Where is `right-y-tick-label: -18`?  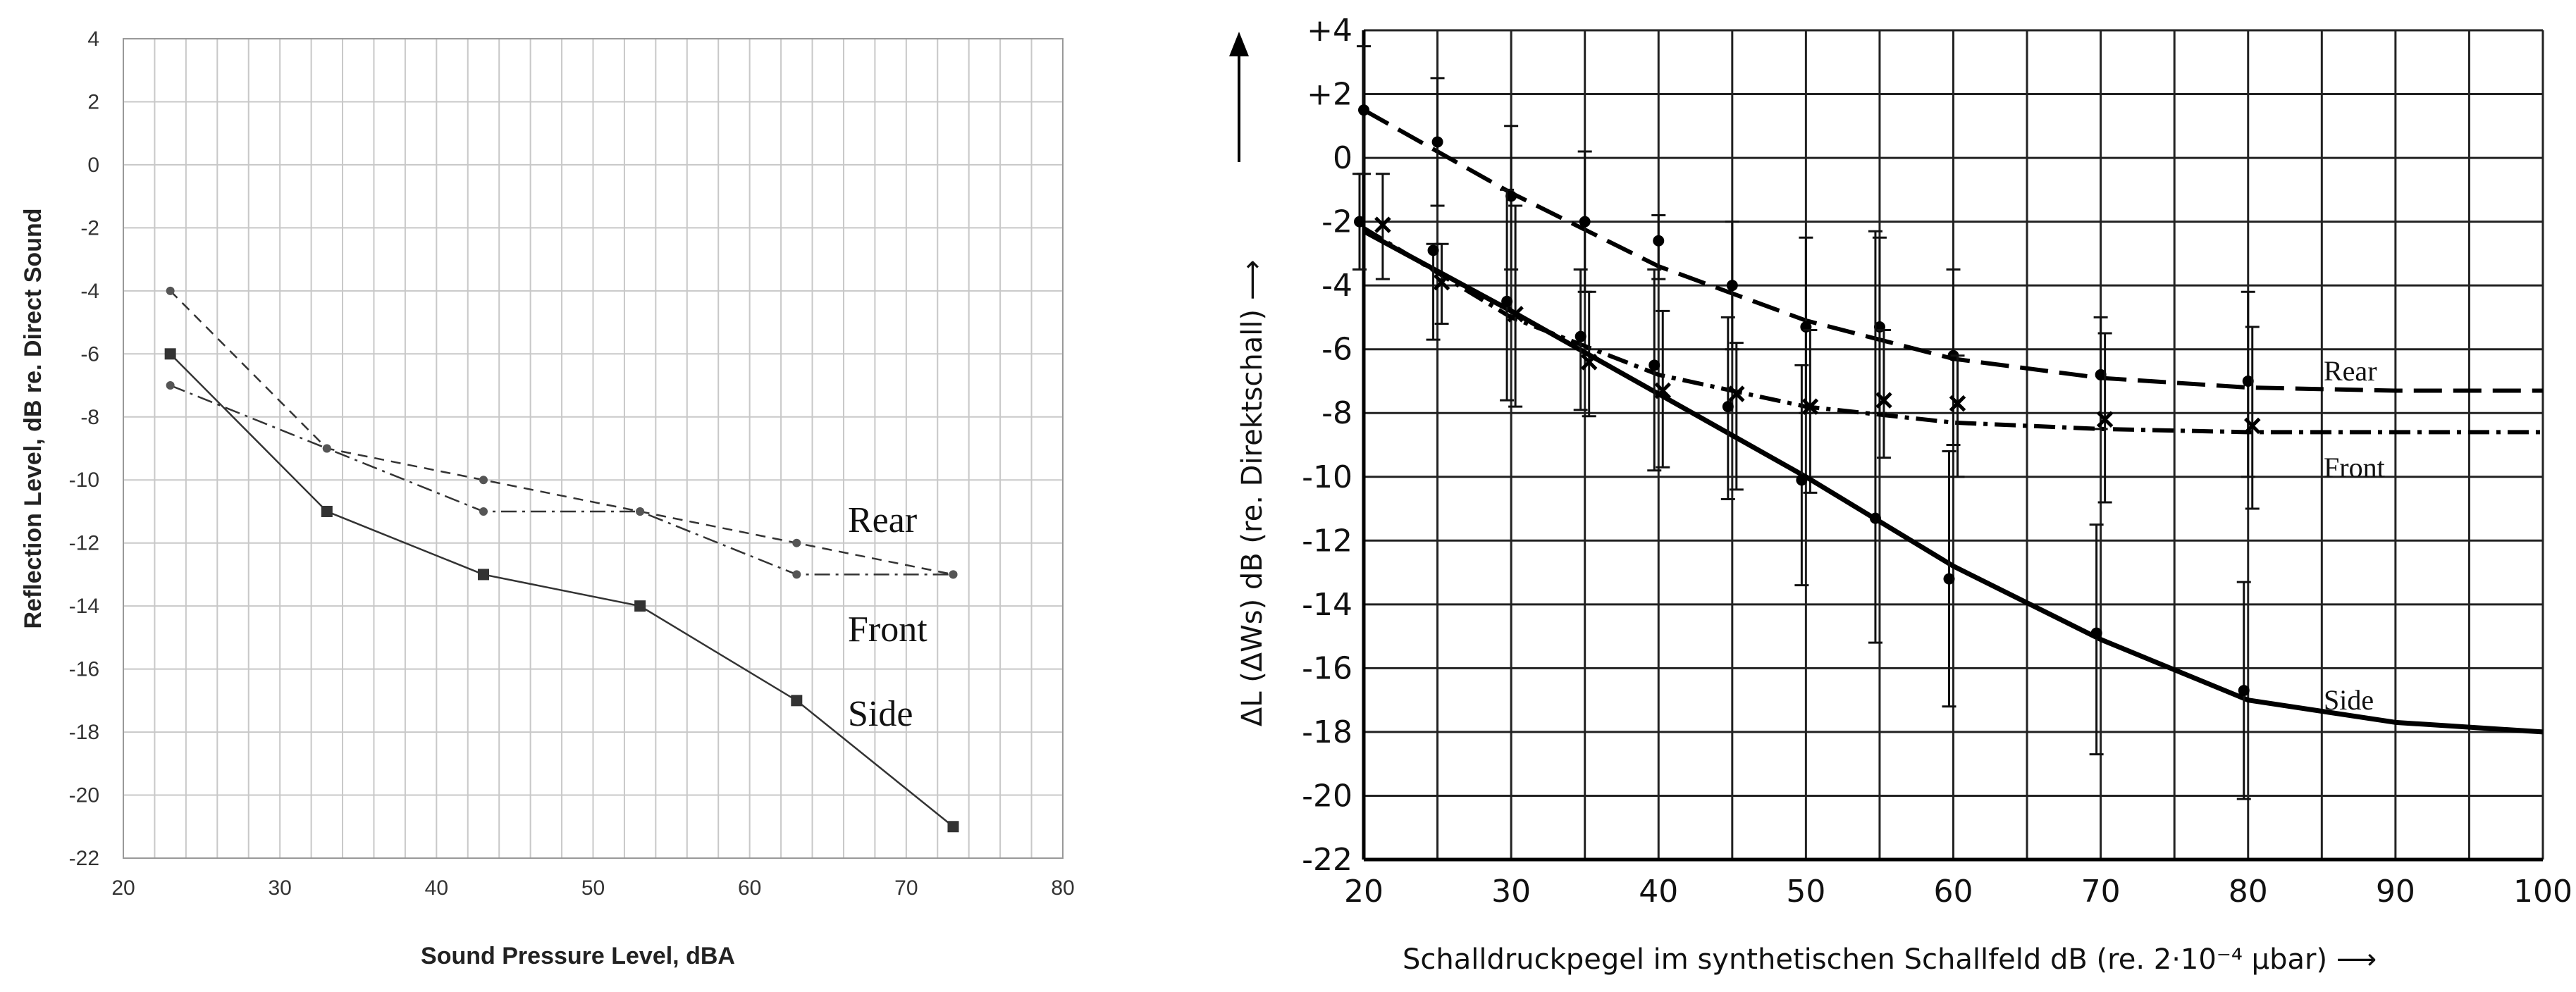 right-y-tick-label: -18 is located at coordinates (1327, 732).